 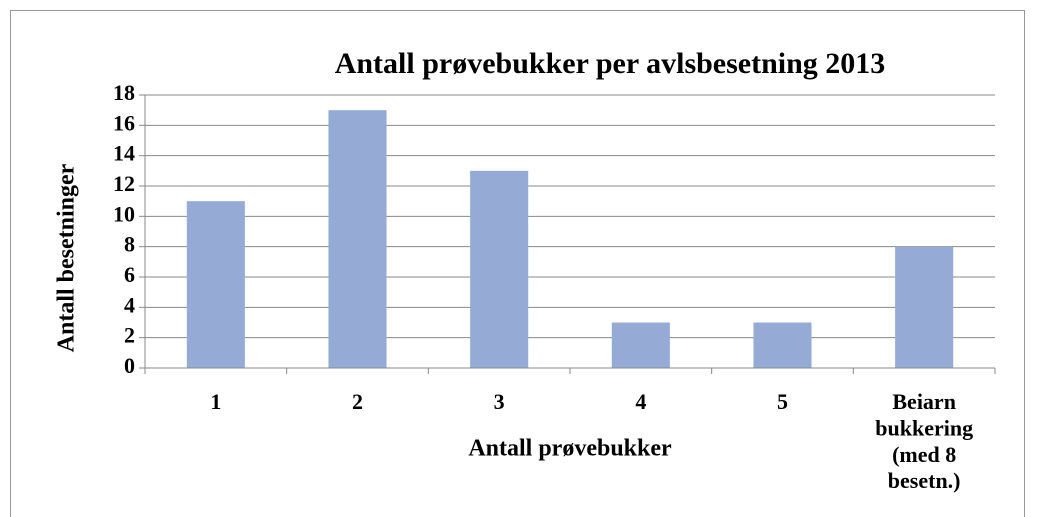 What do you see at coordinates (124, 153) in the screenshot?
I see `y-tick-label: 14` at bounding box center [124, 153].